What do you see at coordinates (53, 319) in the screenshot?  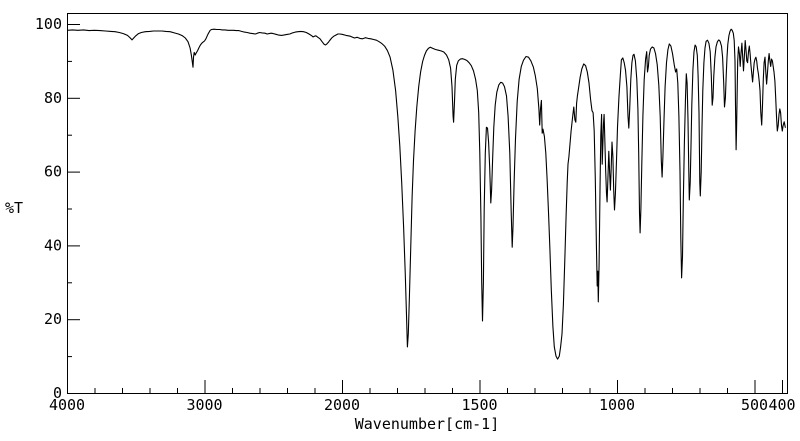 I see `y-tick-label: 20` at bounding box center [53, 319].